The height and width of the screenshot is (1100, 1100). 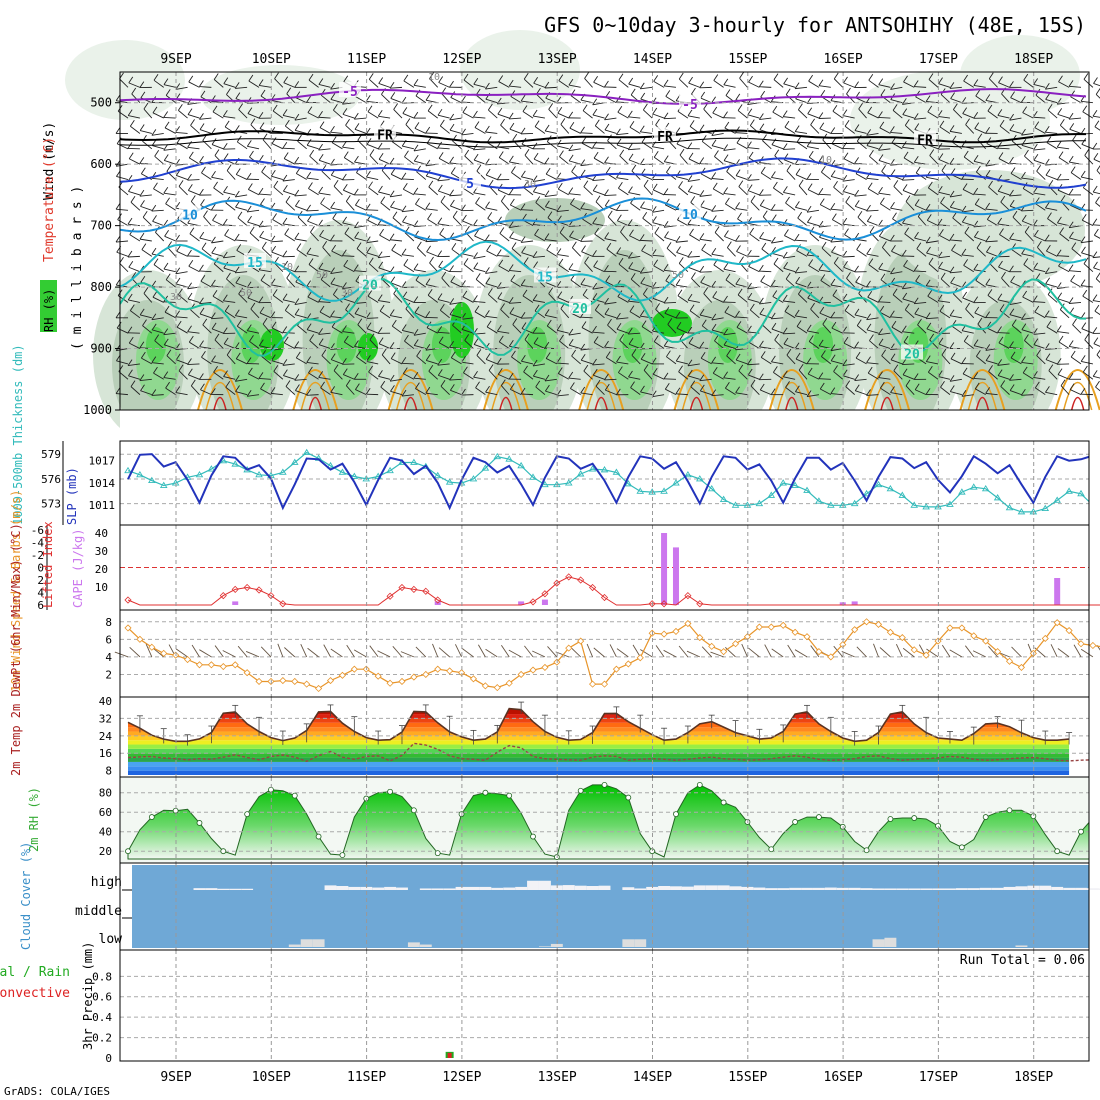 What do you see at coordinates (604, 1016) in the screenshot?
I see `precip-plot` at bounding box center [604, 1016].